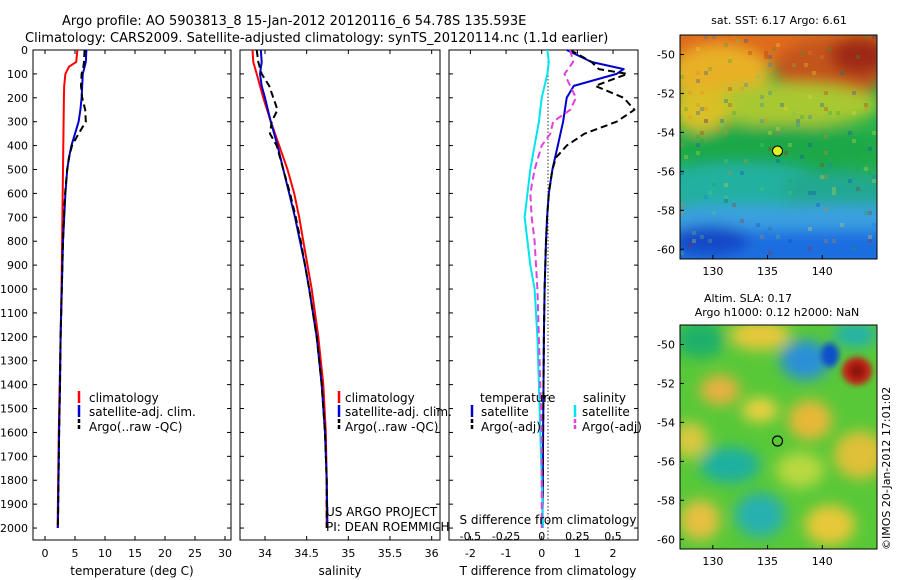 The image size is (900, 580). I want to click on series-line-t-satellite, so click(583, 289).